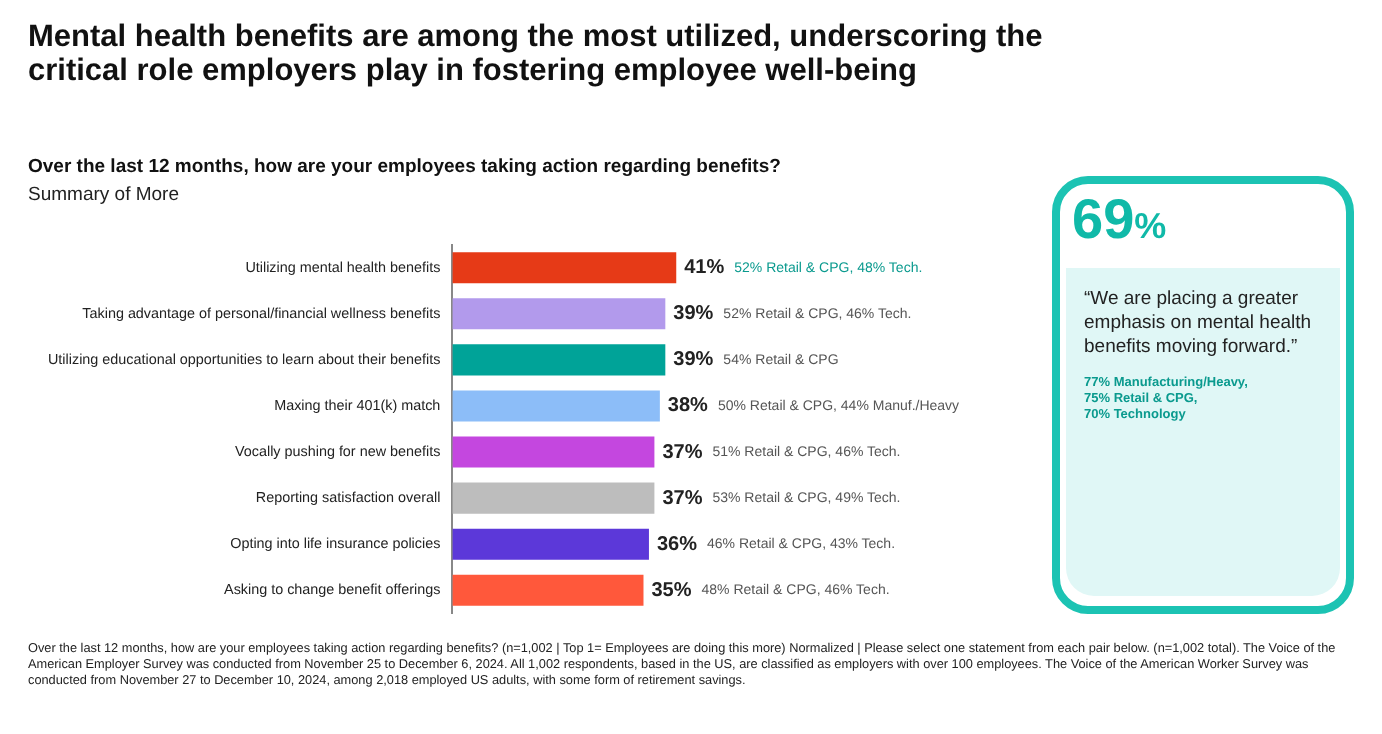  Describe the element at coordinates (671, 590) in the screenshot. I see `data-label: 35%` at that location.